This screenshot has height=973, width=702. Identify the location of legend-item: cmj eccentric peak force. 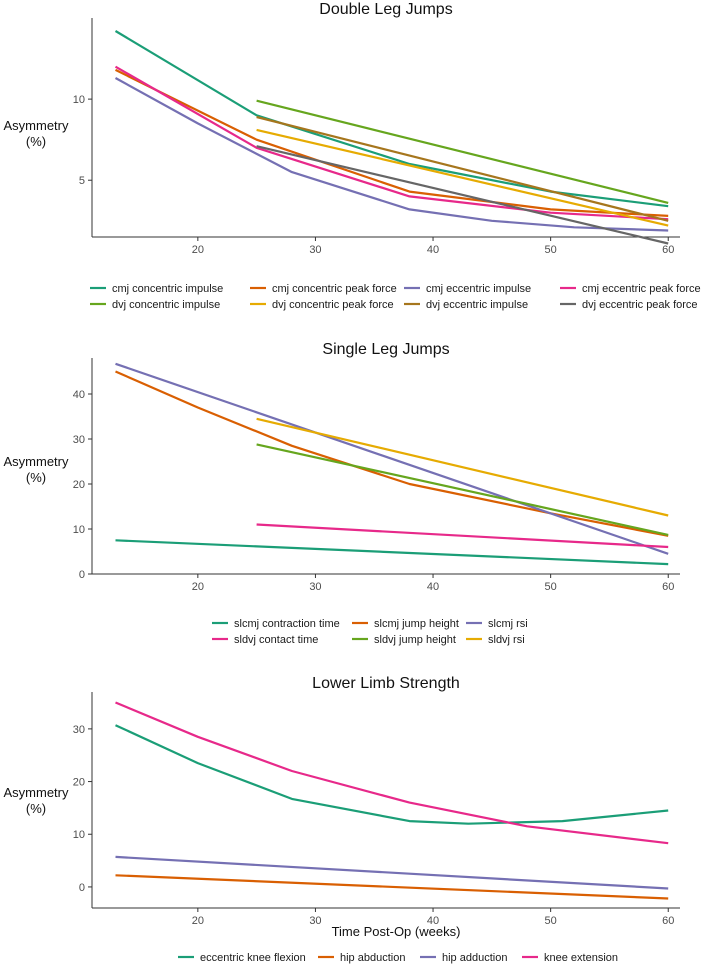
(630, 289).